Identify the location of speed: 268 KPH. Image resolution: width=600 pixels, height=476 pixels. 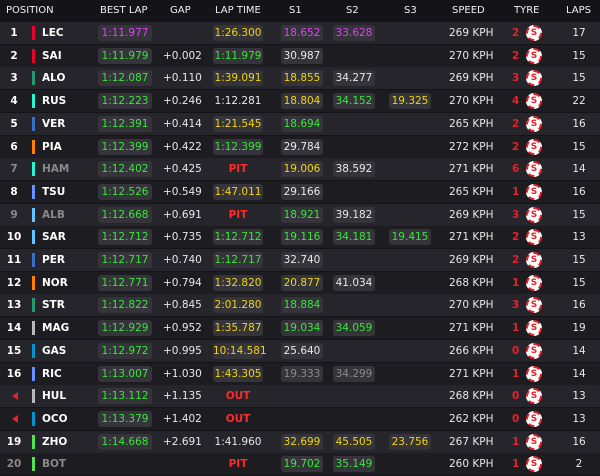
(471, 282).